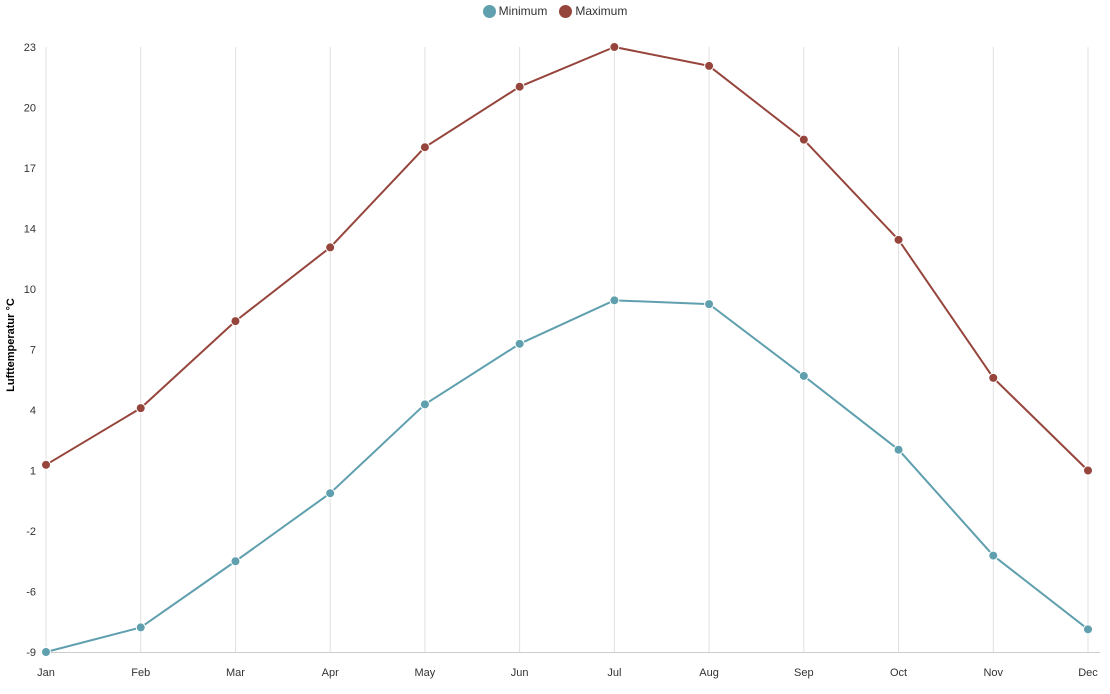 The height and width of the screenshot is (694, 1110). What do you see at coordinates (1088, 673) in the screenshot?
I see `x-tick-dec: Dec` at bounding box center [1088, 673].